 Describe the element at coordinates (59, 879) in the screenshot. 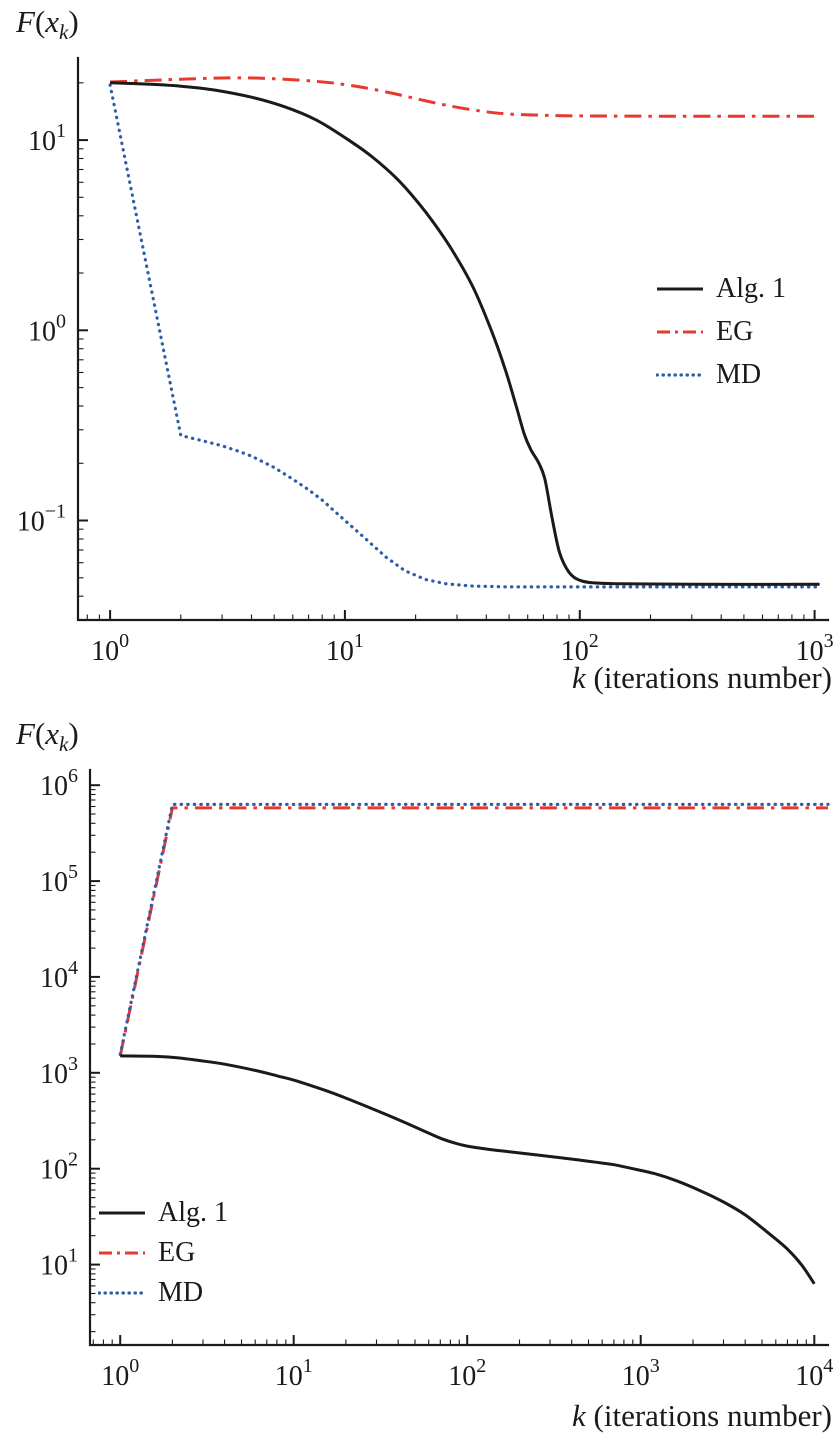

I see `svg-text: 10⁵` at that location.